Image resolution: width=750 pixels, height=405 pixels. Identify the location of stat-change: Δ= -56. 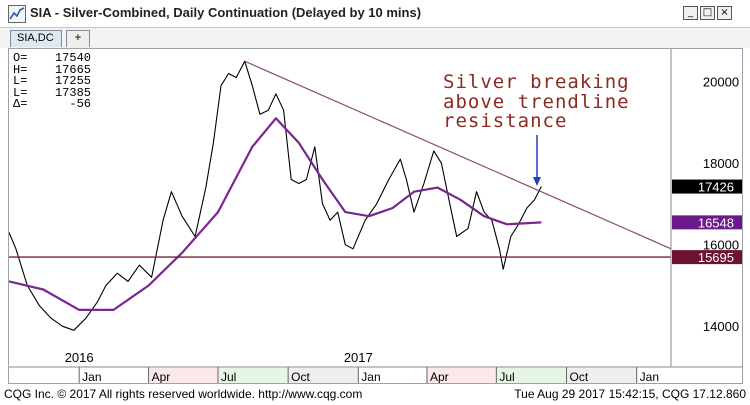
(52, 104).